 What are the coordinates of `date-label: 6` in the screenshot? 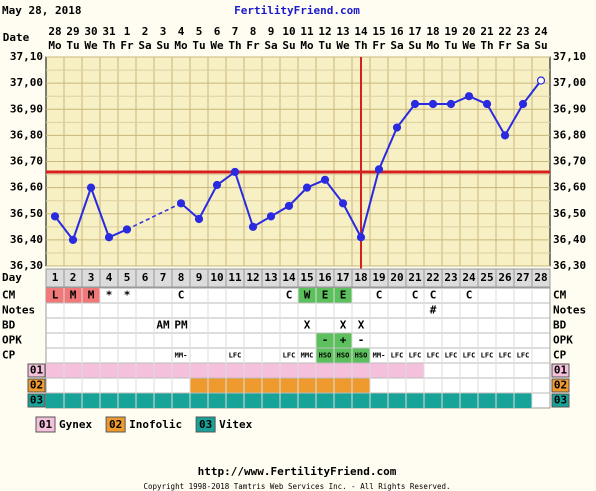 It's located at (217, 31).